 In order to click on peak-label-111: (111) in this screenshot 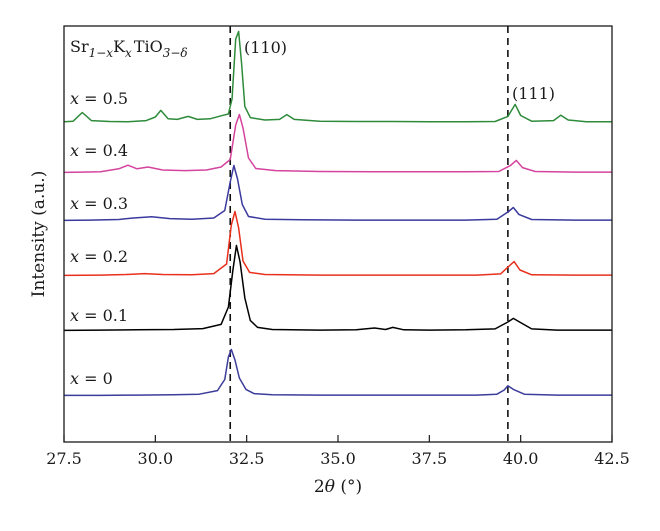, I will do `click(533, 93)`.